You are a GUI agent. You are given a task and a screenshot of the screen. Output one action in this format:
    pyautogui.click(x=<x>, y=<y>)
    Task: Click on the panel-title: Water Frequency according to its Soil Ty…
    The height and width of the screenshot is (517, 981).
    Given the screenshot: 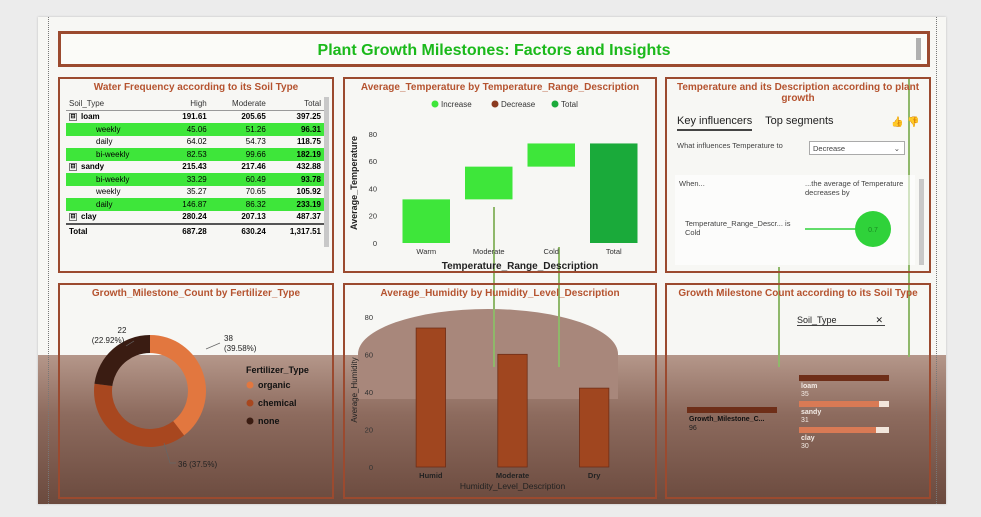 What is the action you would take?
    pyautogui.click(x=196, y=87)
    